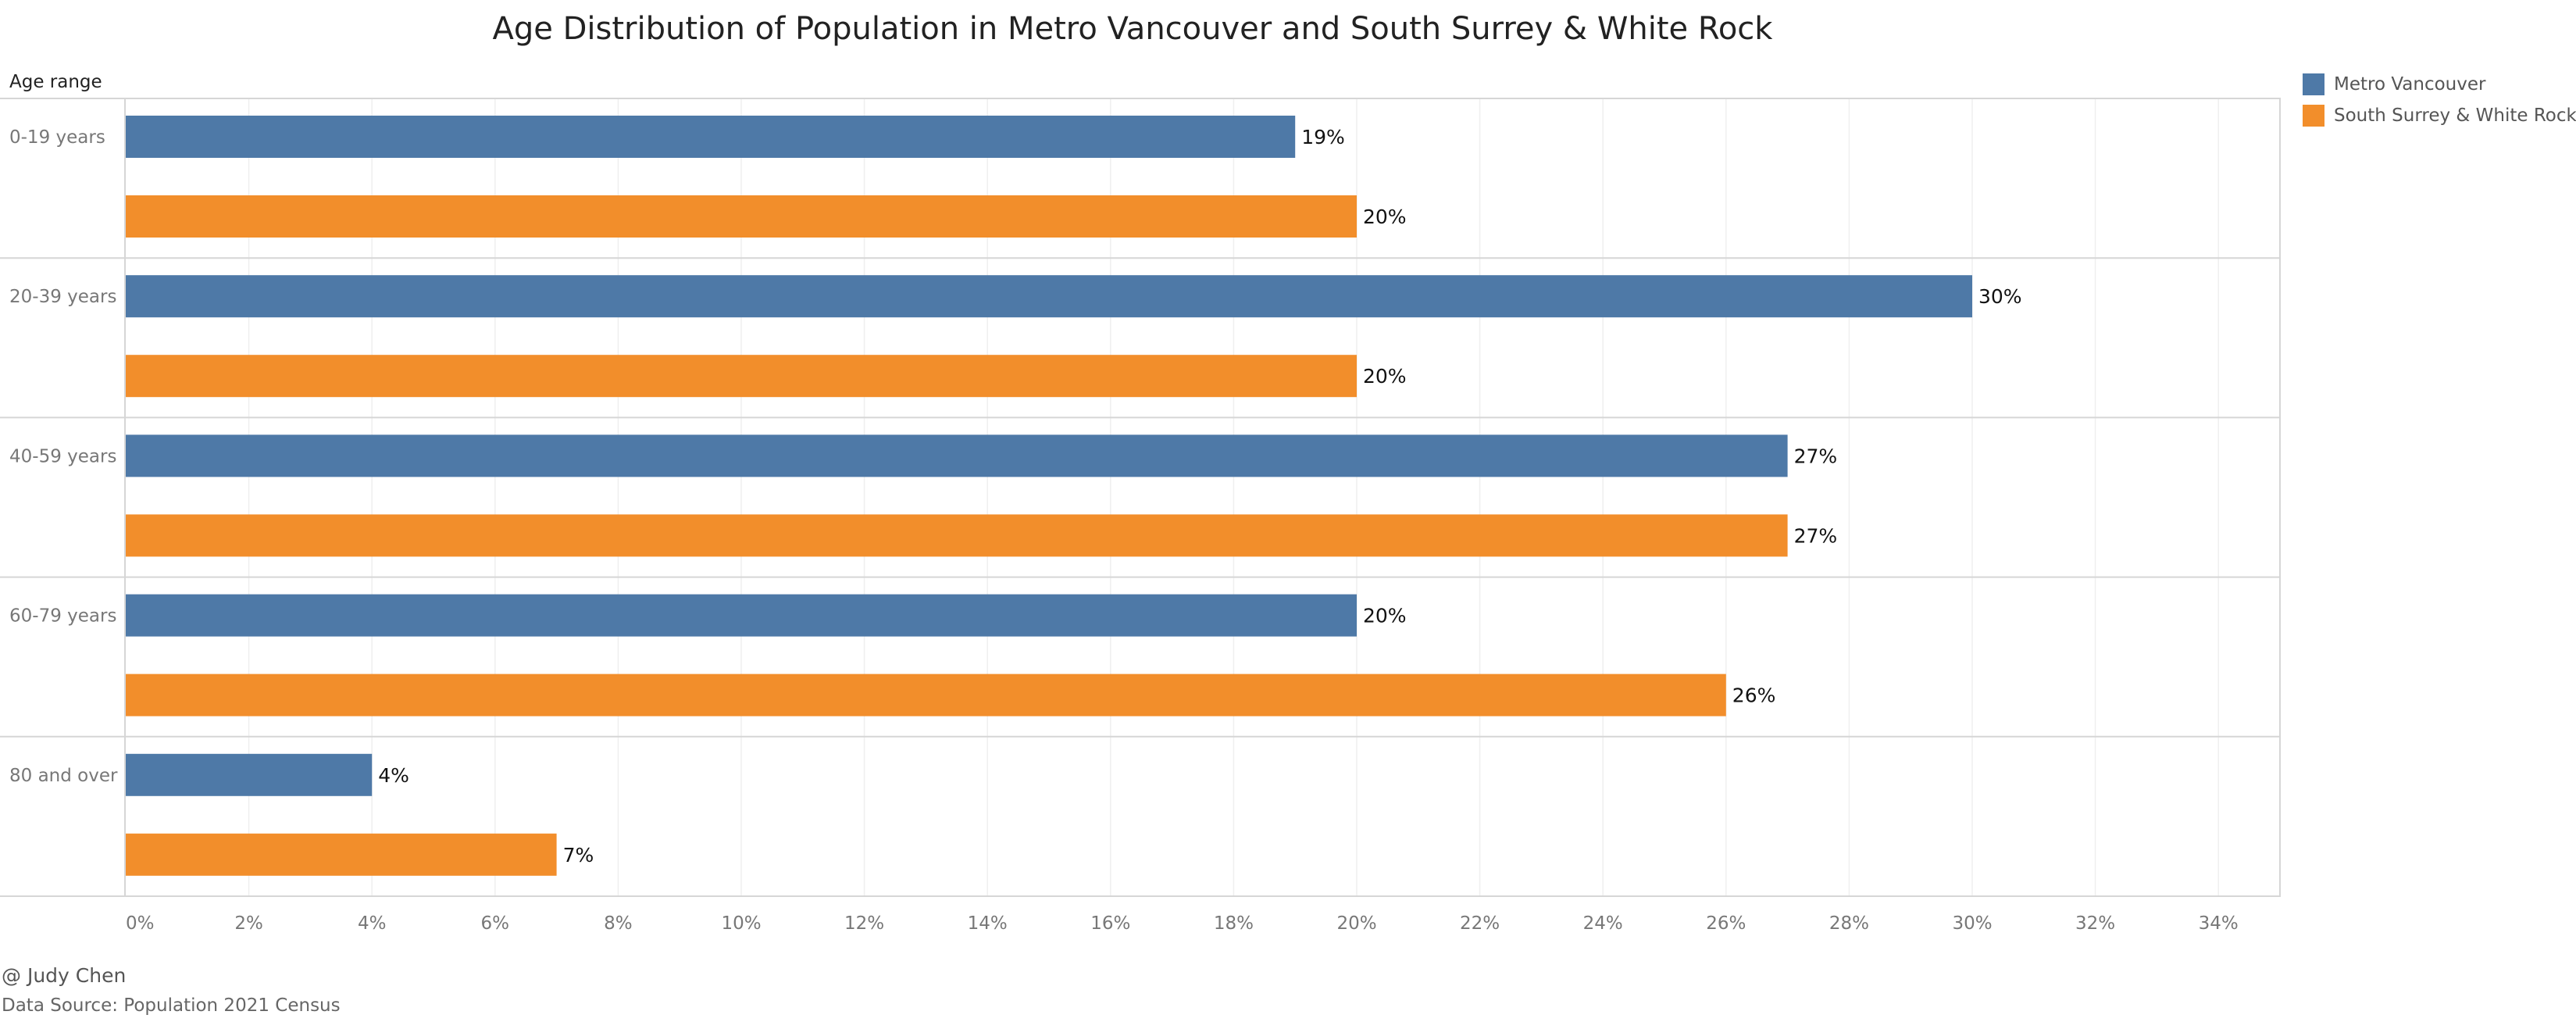 The width and height of the screenshot is (2576, 1022). I want to click on x-tick-label: 24%, so click(1603, 924).